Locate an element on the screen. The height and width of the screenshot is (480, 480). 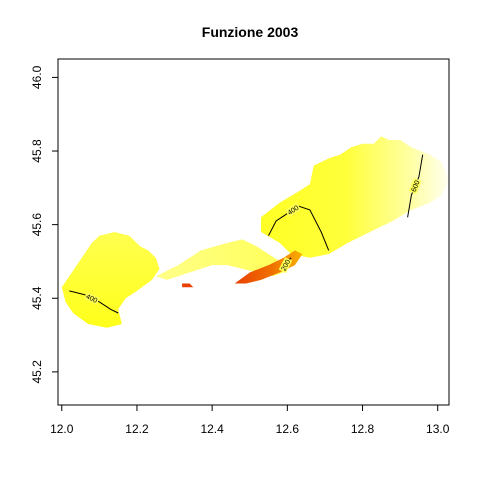
contour-label: 600 is located at coordinates (416, 187).